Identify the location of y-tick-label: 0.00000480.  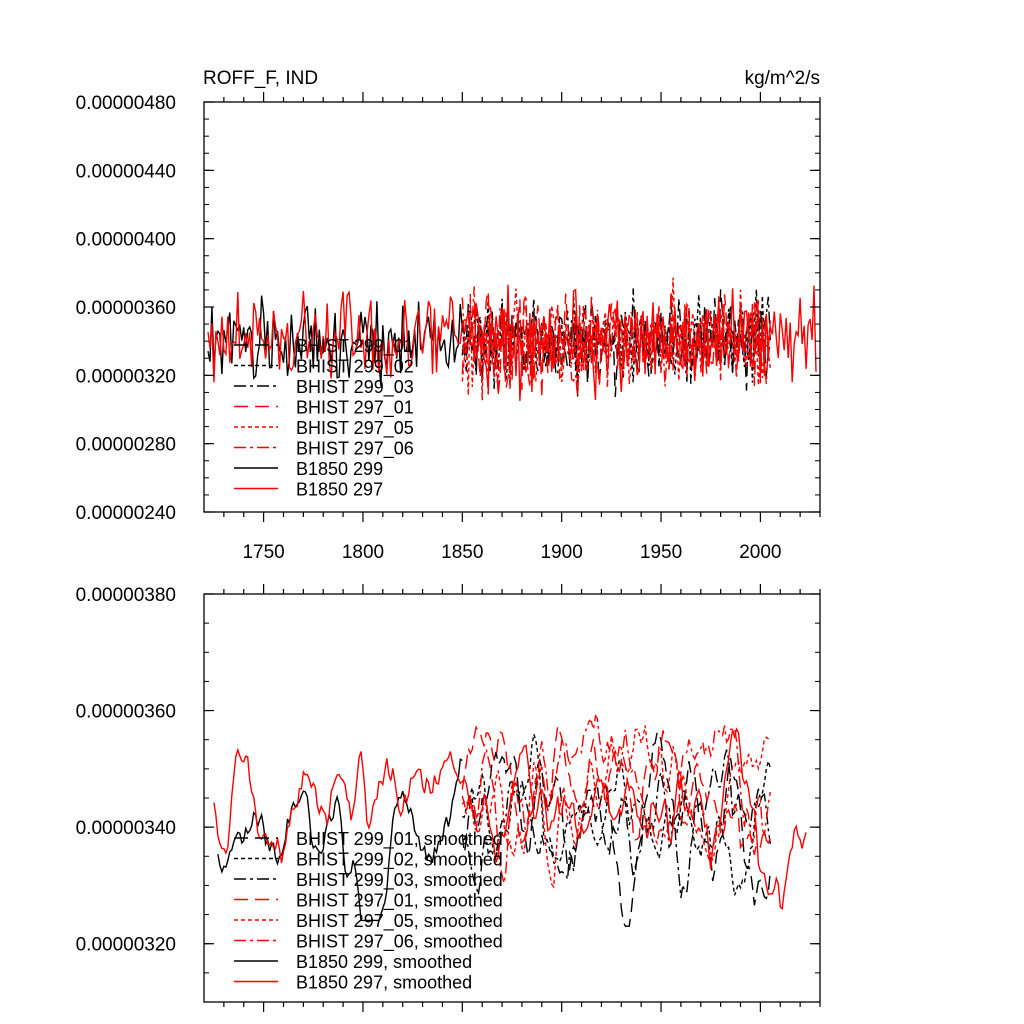
(126, 103).